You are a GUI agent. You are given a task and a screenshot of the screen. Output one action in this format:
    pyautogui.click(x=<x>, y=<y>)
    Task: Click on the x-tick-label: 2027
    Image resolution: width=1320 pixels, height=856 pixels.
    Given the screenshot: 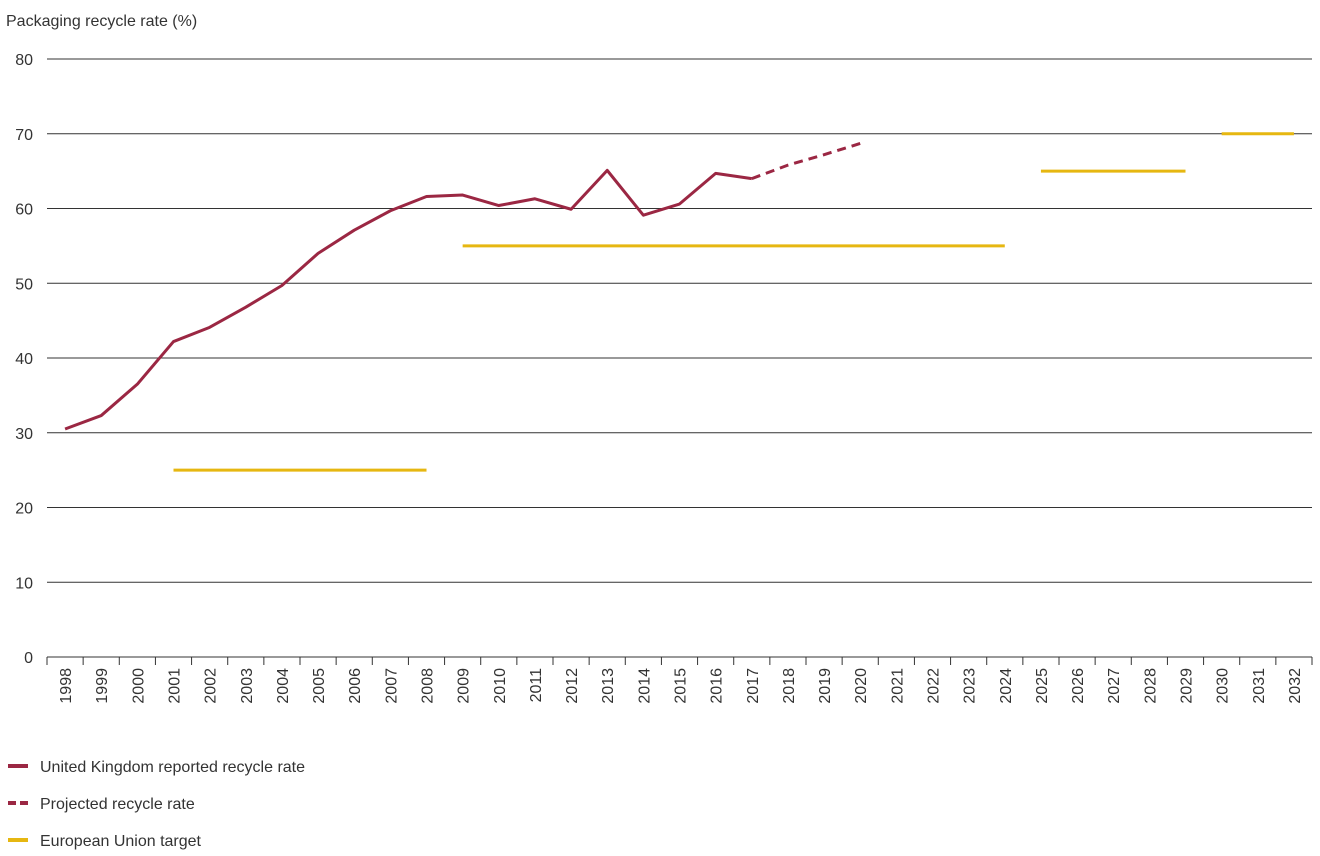 What is the action you would take?
    pyautogui.click(x=1114, y=686)
    